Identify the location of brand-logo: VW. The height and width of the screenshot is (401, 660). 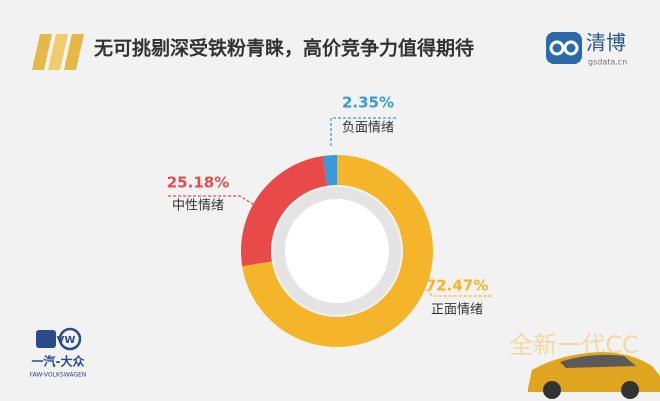
(59, 339).